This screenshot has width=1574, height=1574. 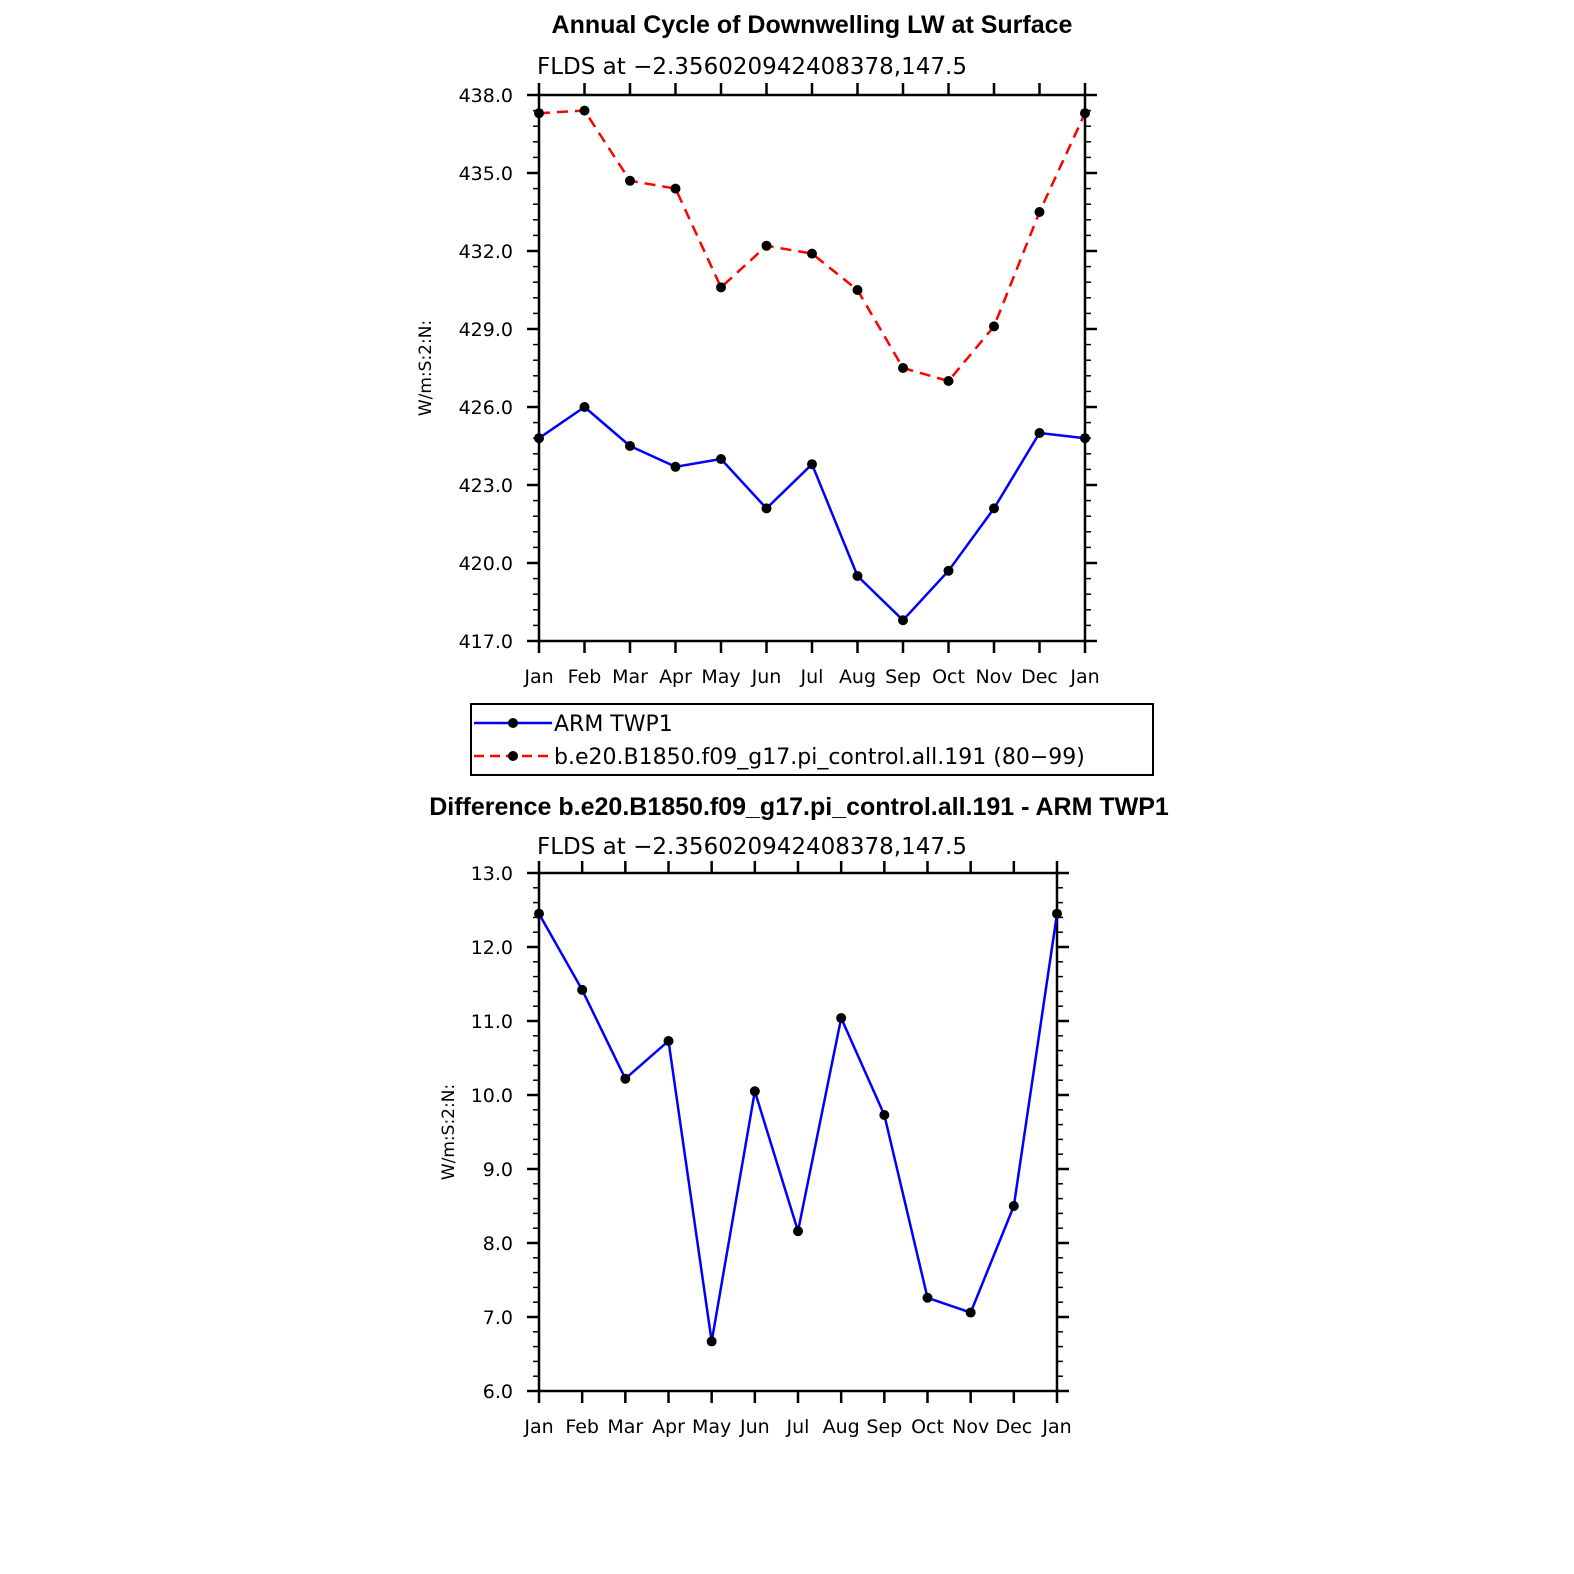 What do you see at coordinates (486, 174) in the screenshot?
I see `y-tick-label: 435.0` at bounding box center [486, 174].